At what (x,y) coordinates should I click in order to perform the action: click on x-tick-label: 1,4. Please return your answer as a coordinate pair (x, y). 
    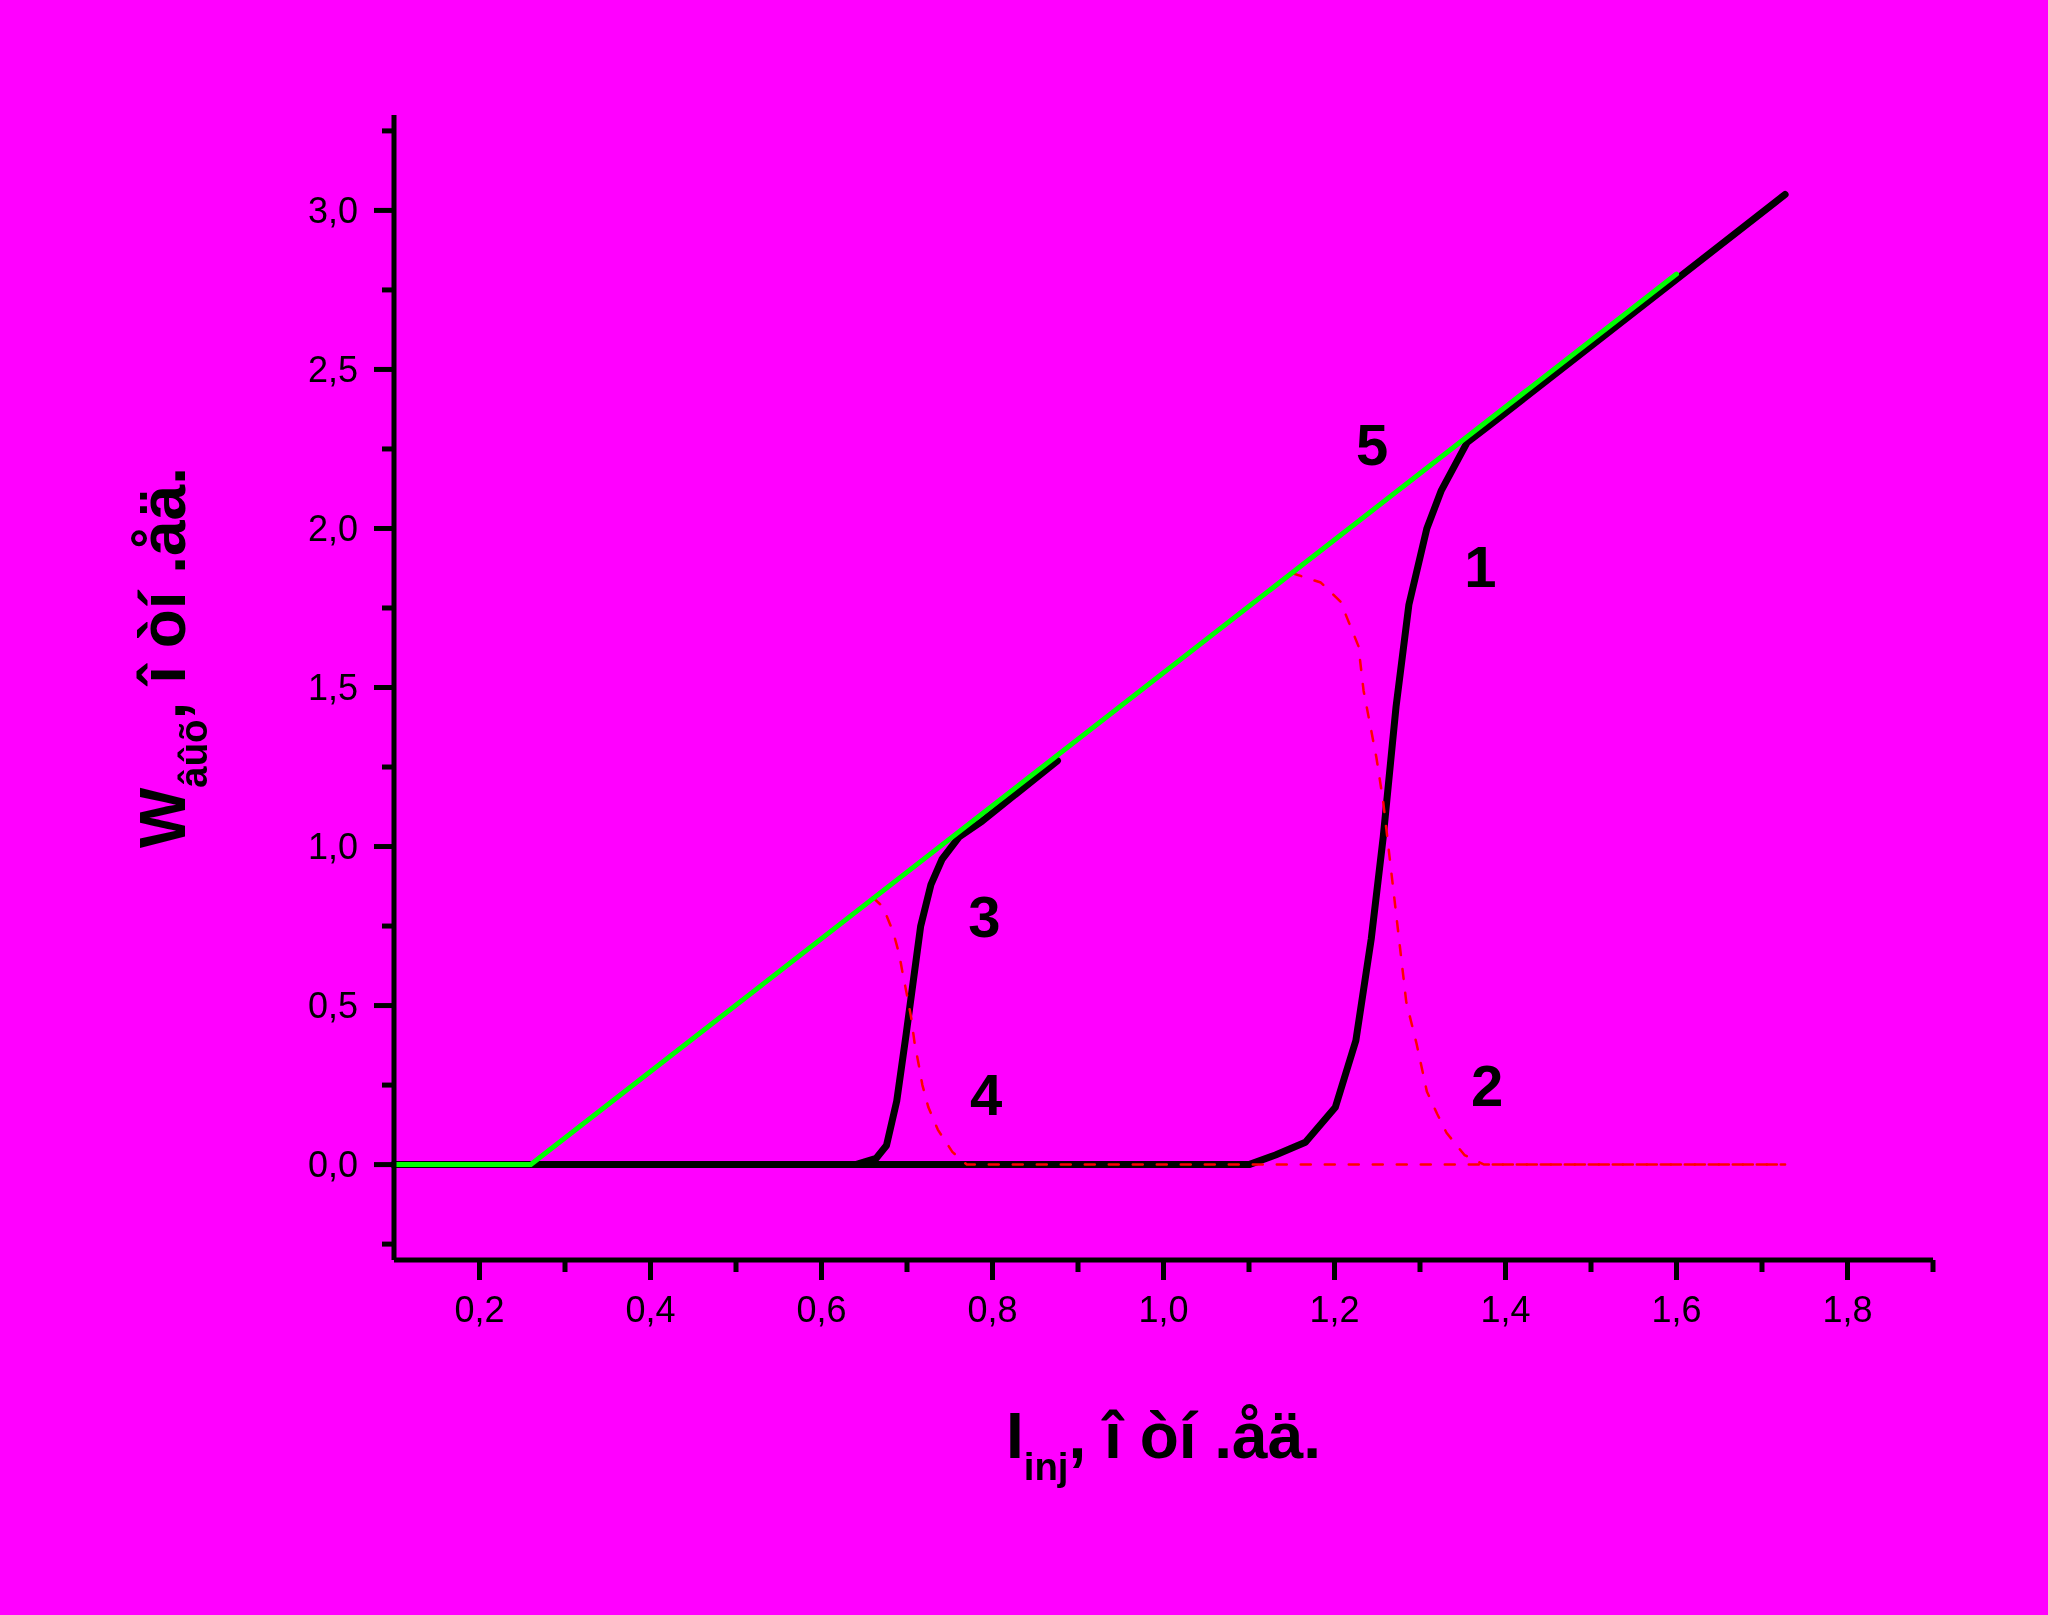
    Looking at the image, I should click on (1505, 1309).